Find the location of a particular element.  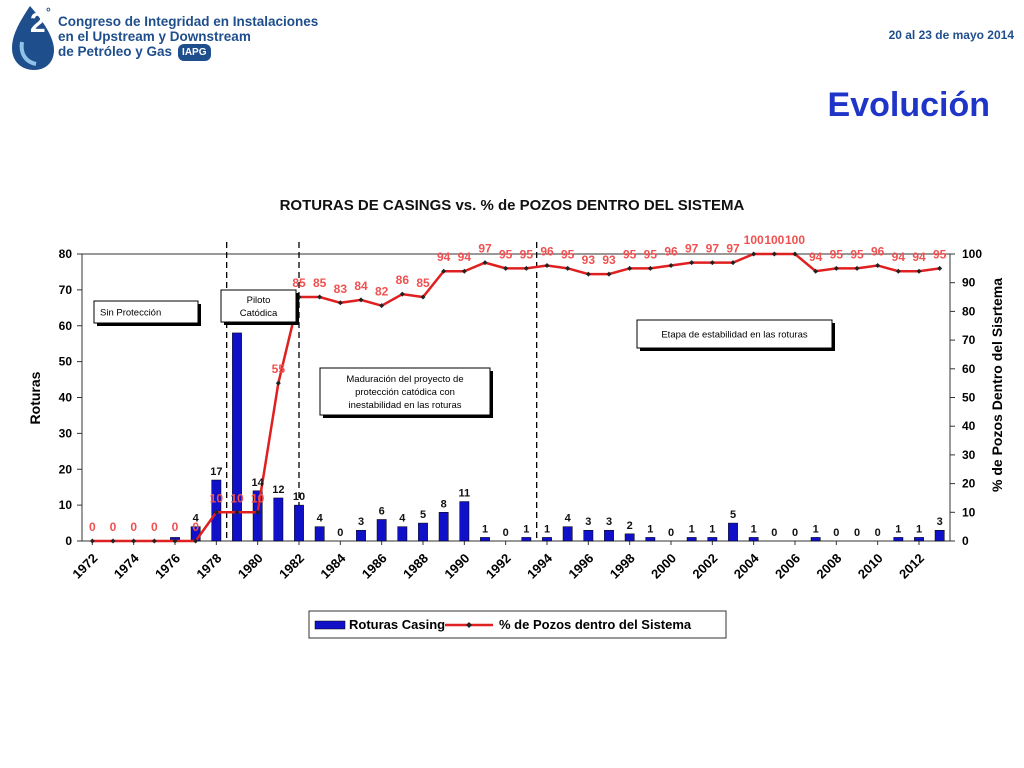

y2-tick-label: 60 is located at coordinates (969, 369).